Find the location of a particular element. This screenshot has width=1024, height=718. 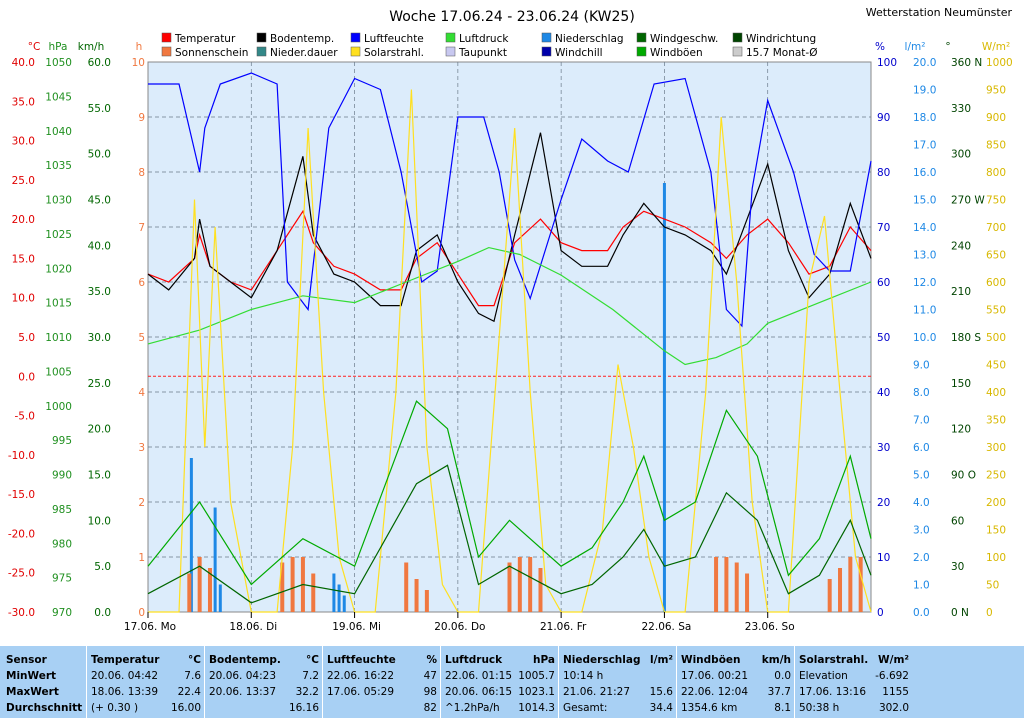

row-label-max: MaxWert is located at coordinates (32, 692).